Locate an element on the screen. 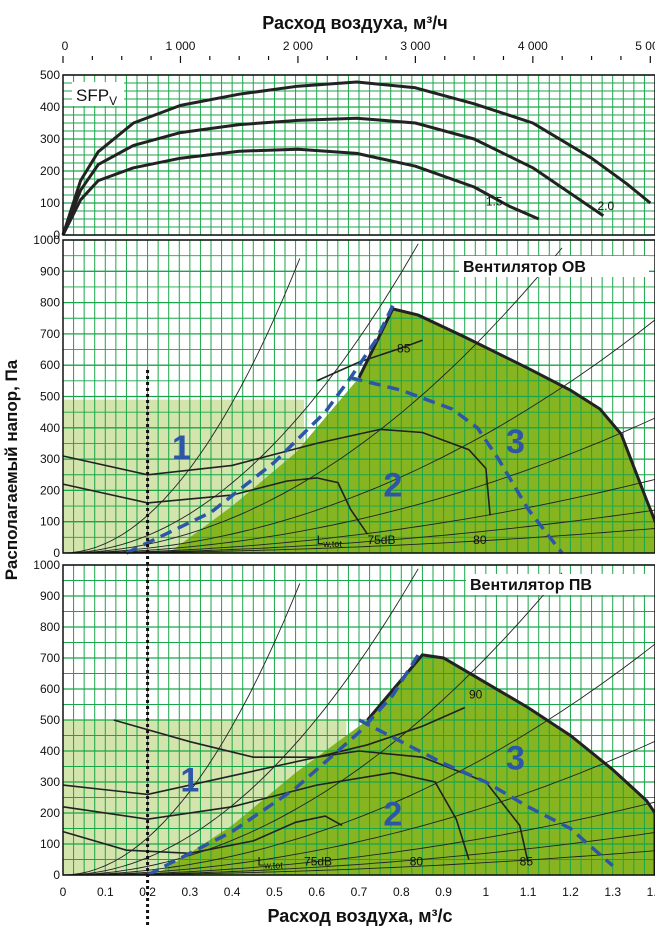  bottom-tick-label: 0.4 is located at coordinates (232, 892).